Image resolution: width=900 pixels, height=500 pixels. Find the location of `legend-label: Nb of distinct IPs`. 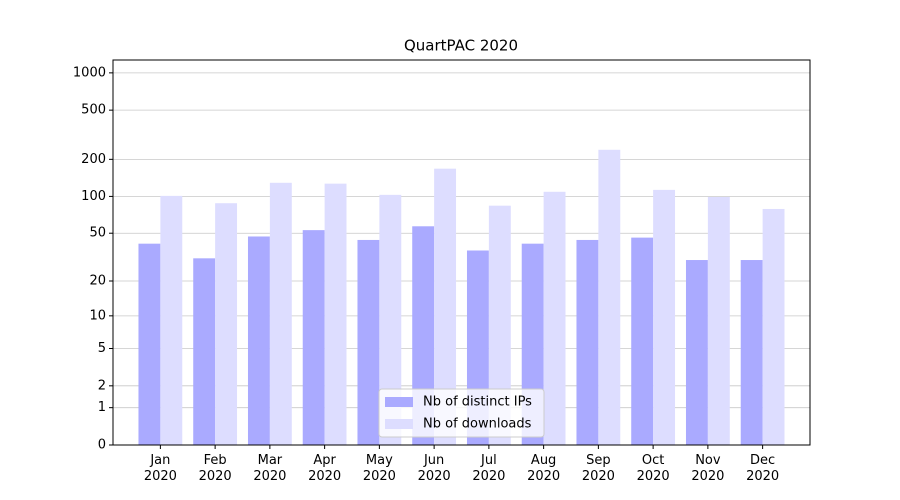

legend-label: Nb of distinct IPs is located at coordinates (477, 402).